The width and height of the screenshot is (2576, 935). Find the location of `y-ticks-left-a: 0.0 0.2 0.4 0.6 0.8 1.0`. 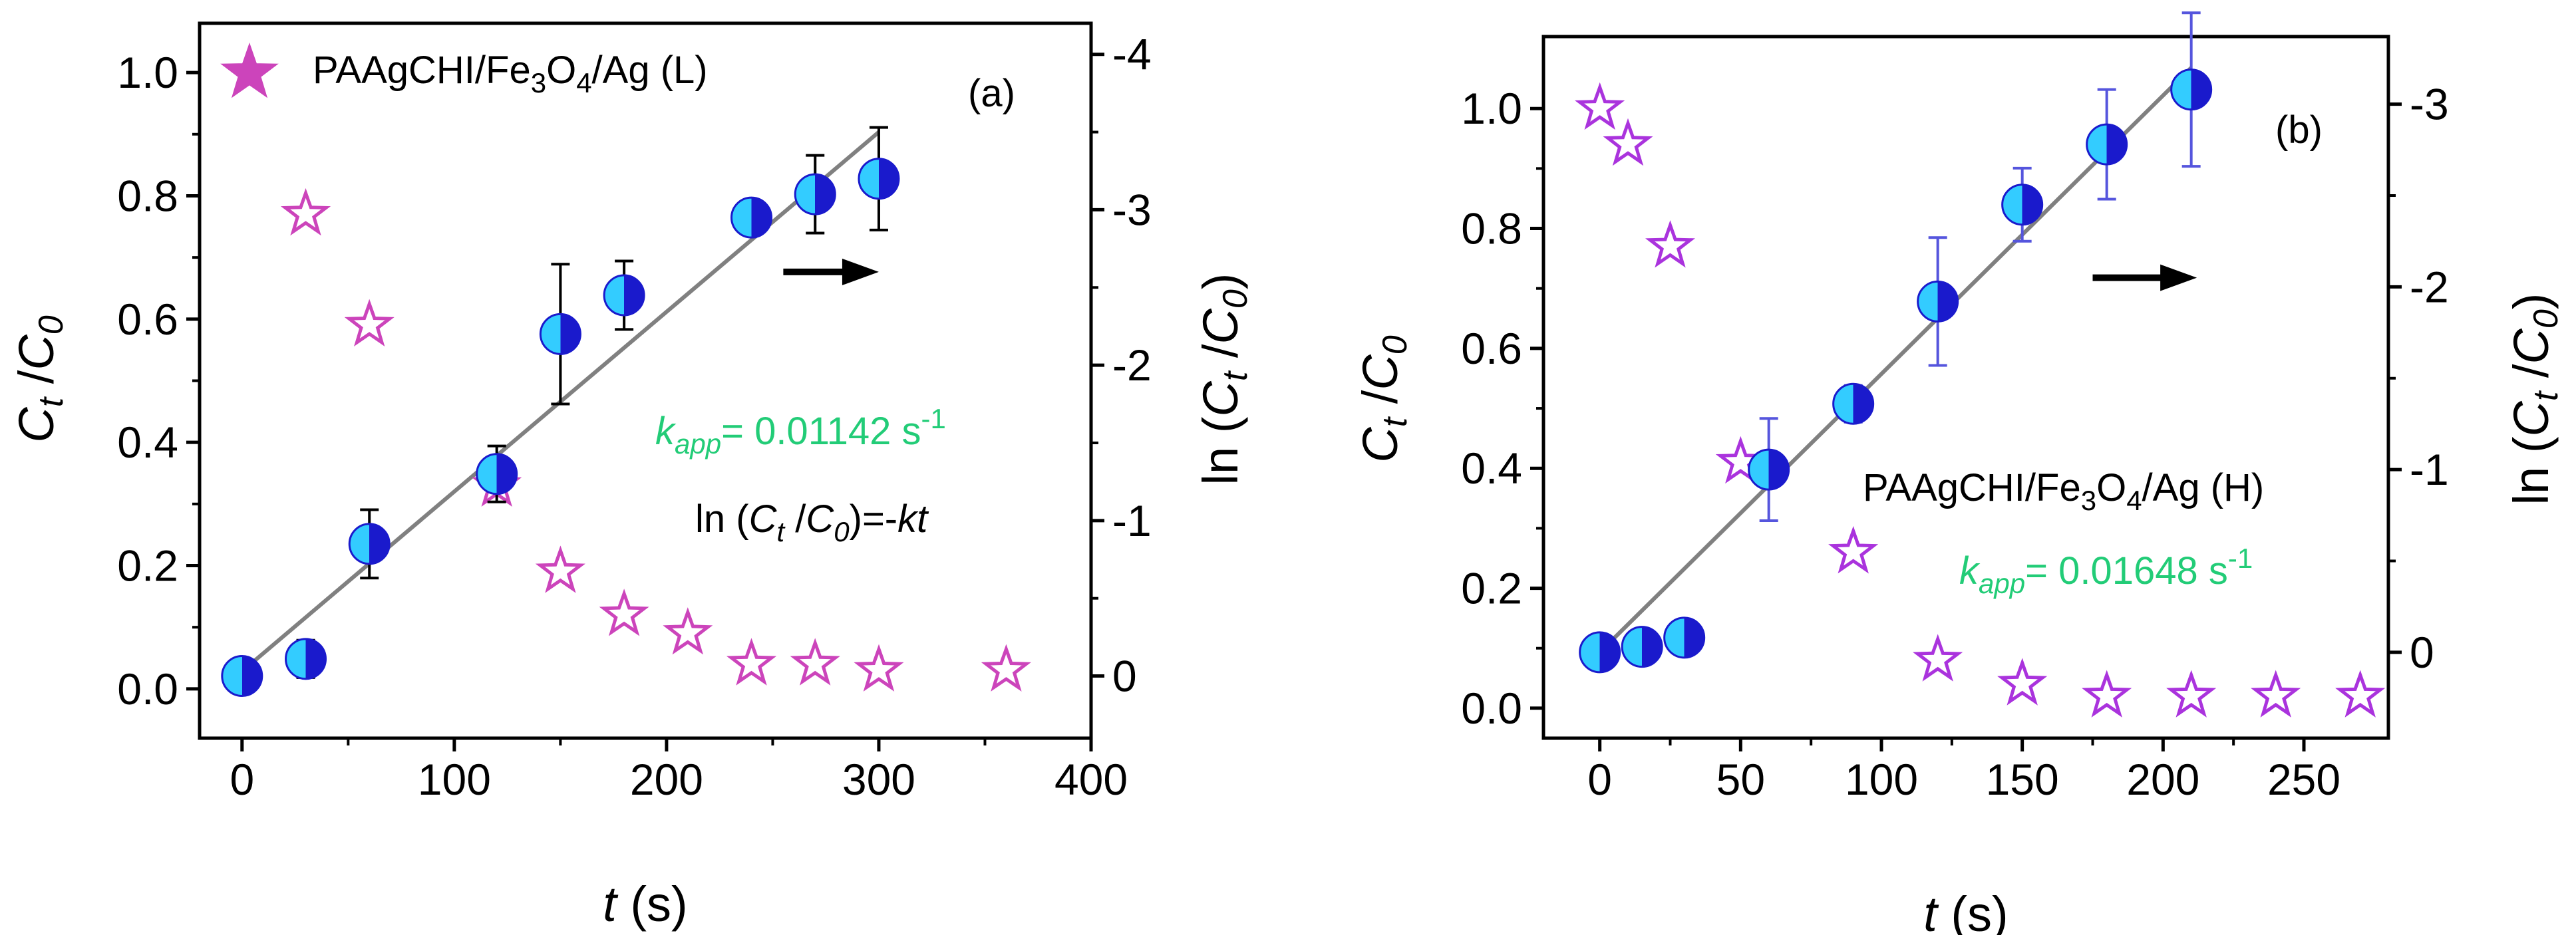

y-ticks-left-a: 0.0 0.2 0.4 0.6 0.8 1.0 is located at coordinates (158, 381).